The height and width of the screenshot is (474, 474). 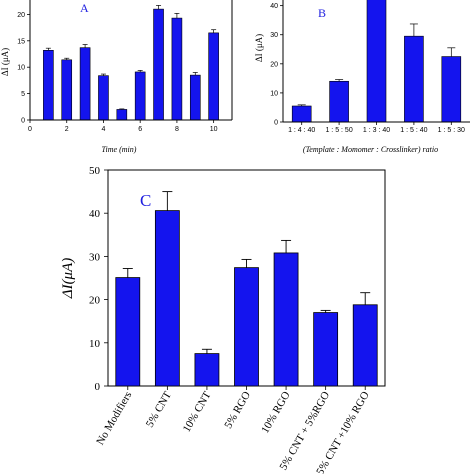 What do you see at coordinates (370, 149) in the screenshot?
I see `panel-b-x-axis-title: (Template : Momomer : Crosslinker) ratio` at bounding box center [370, 149].